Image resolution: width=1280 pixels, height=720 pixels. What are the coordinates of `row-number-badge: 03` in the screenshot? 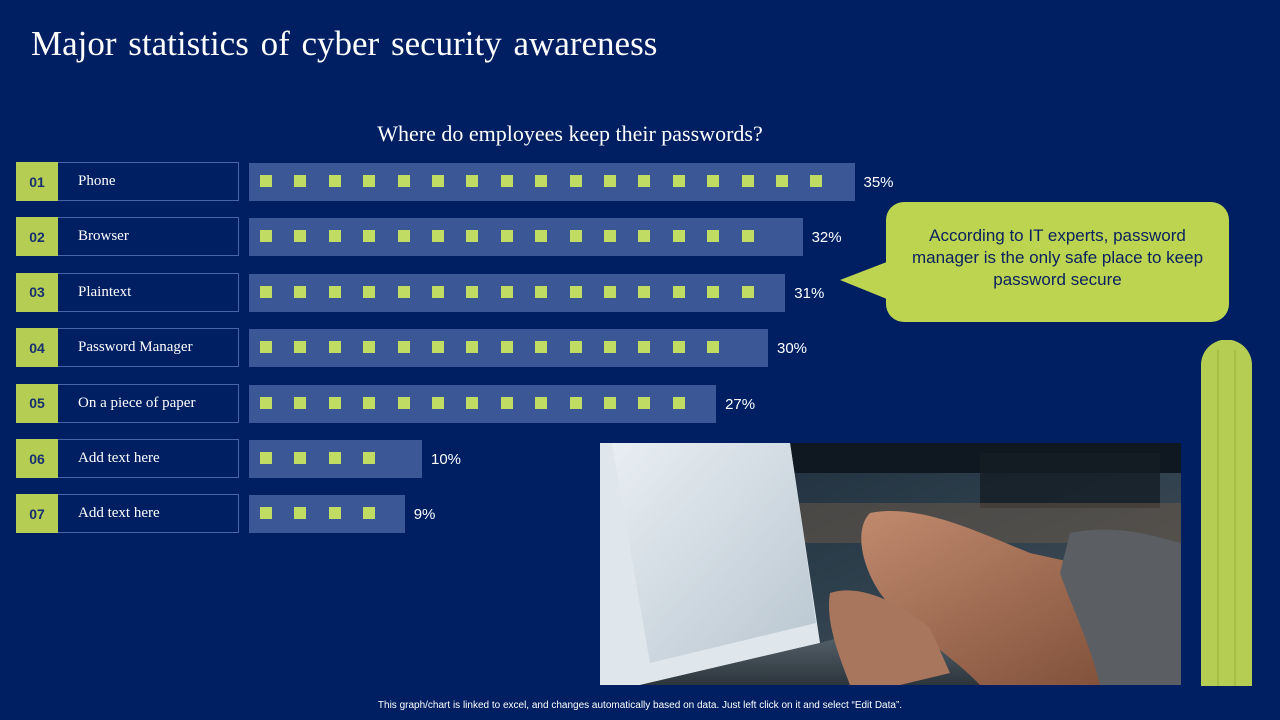 It's located at (37, 292).